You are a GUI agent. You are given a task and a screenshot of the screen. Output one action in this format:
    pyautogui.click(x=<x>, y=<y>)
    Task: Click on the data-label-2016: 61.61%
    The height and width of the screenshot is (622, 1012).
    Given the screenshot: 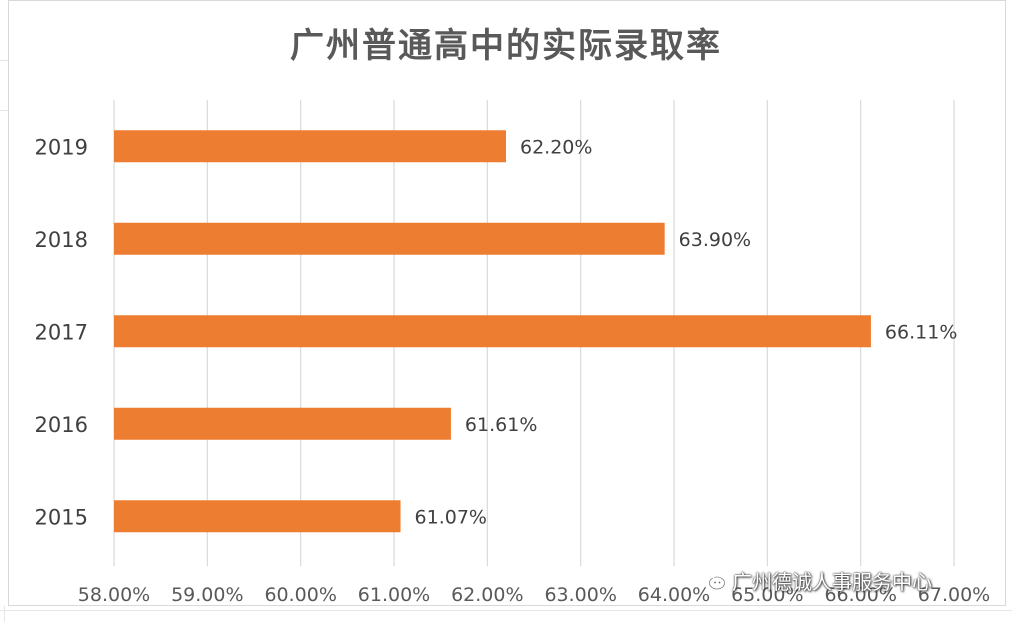 What is the action you would take?
    pyautogui.click(x=501, y=425)
    